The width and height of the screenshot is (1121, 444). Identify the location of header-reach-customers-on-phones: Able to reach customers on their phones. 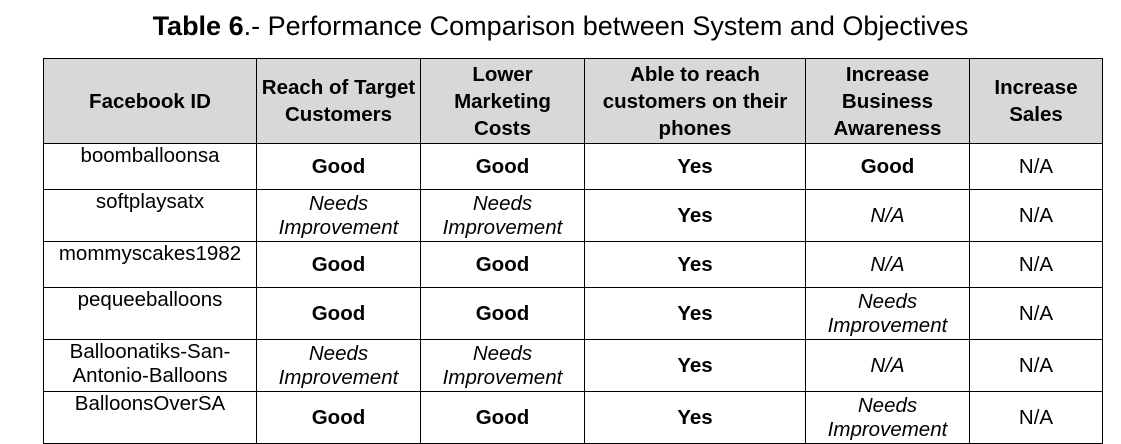
(695, 101).